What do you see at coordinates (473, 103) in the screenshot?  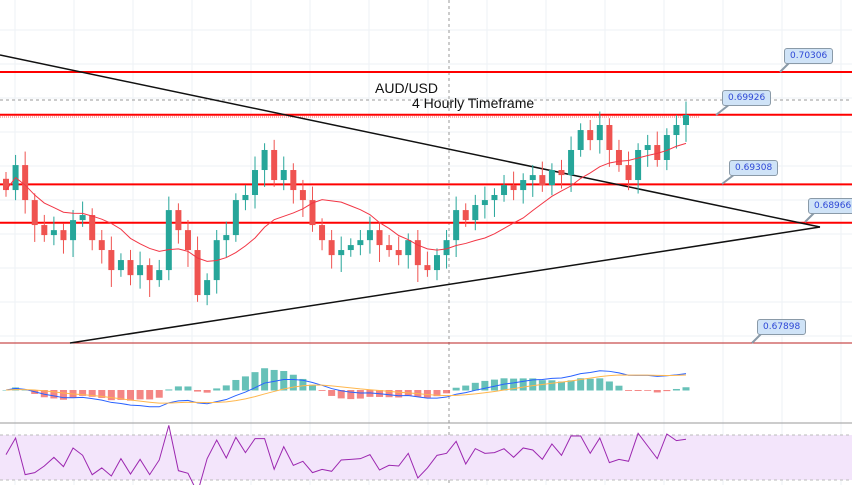 I see `chart-subtitle: 4 Hourly Timeframe` at bounding box center [473, 103].